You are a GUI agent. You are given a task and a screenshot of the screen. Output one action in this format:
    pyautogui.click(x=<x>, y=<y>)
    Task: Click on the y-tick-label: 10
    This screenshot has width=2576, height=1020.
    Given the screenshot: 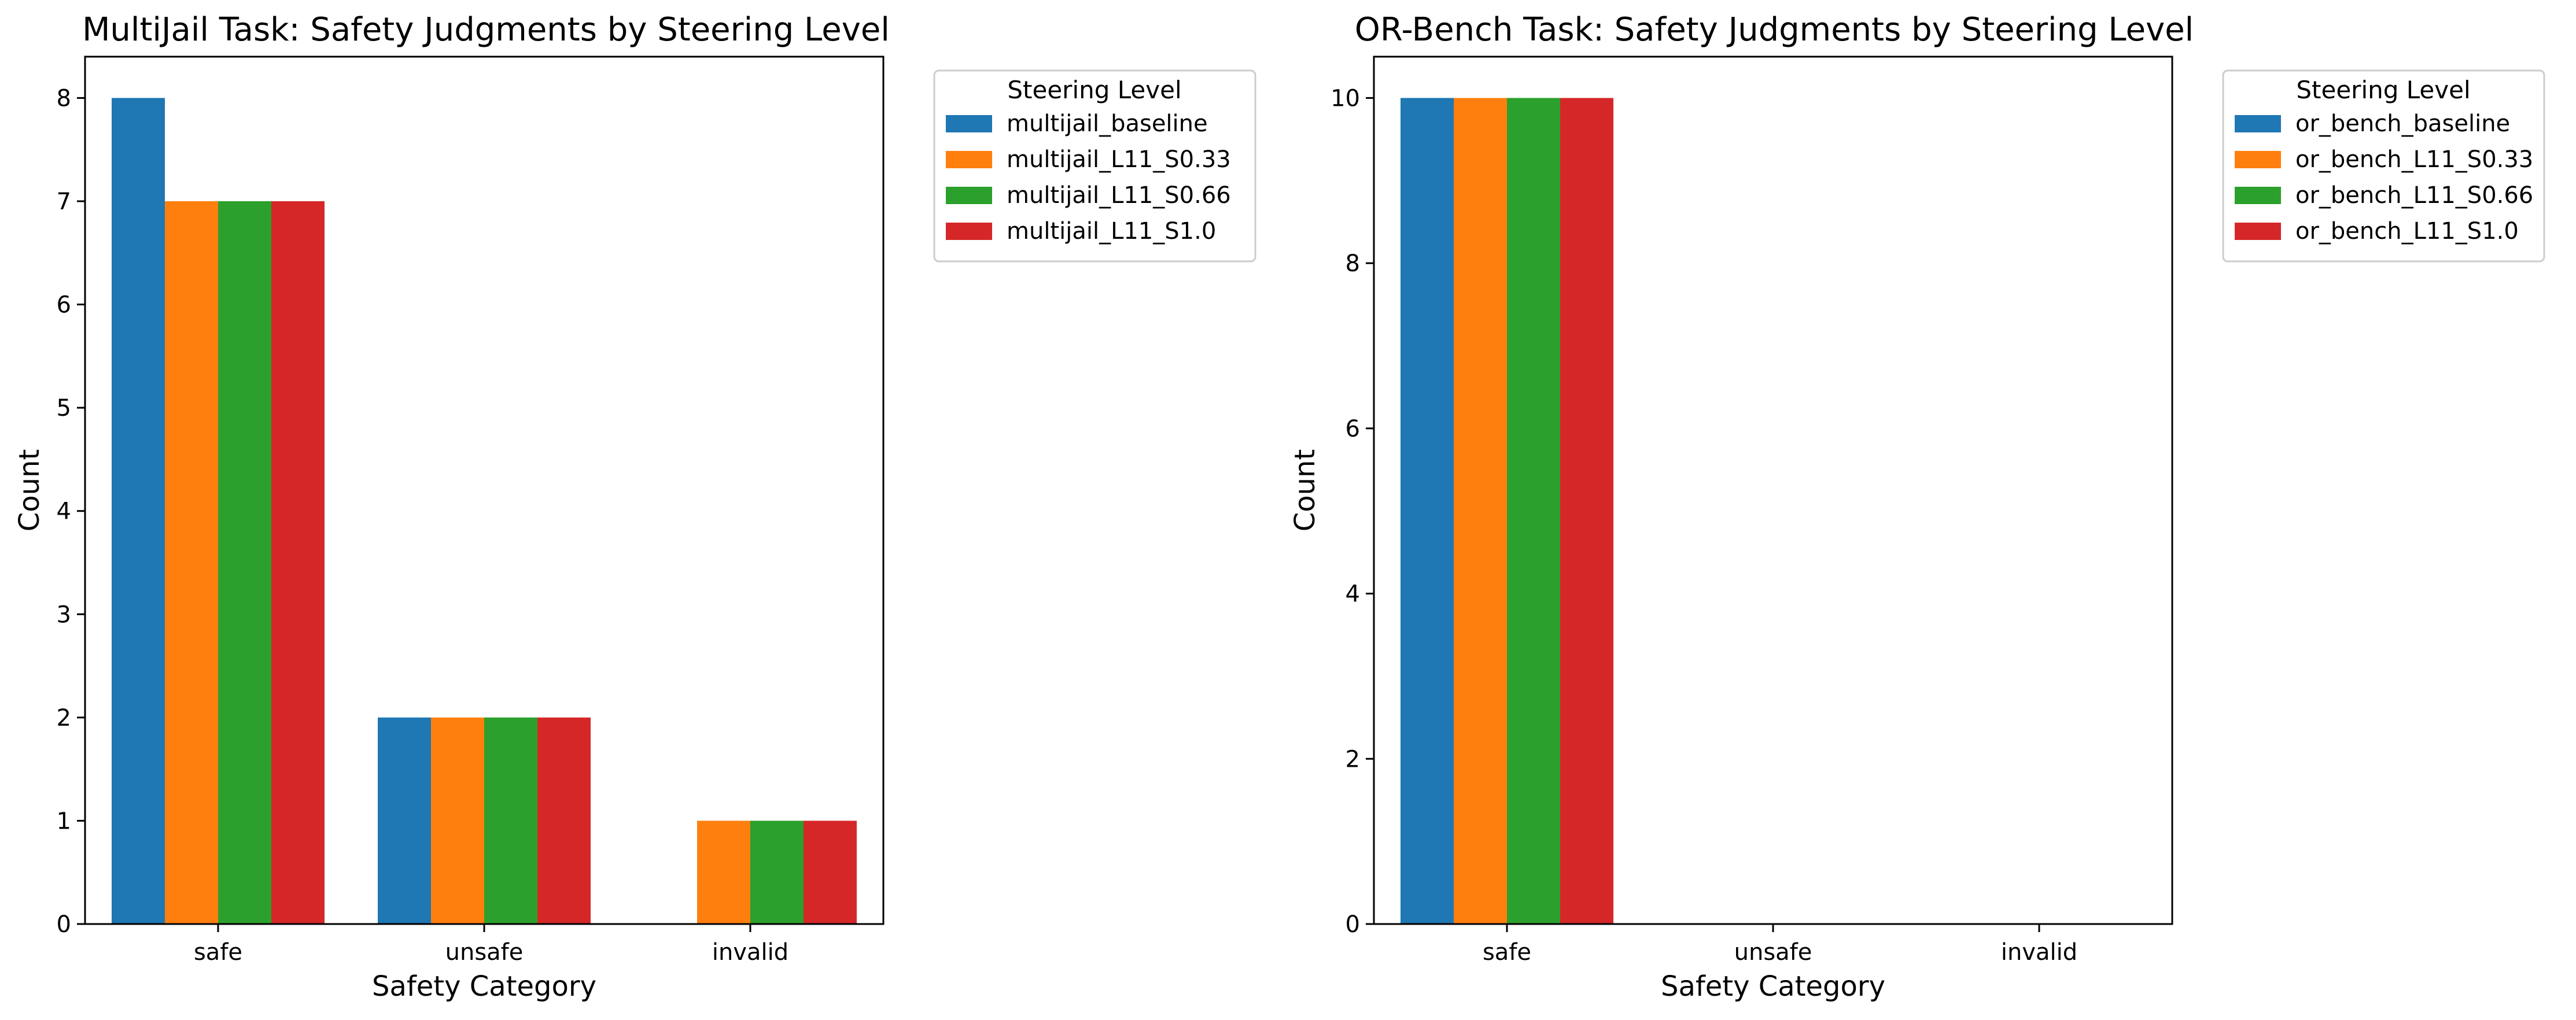 What is the action you would take?
    pyautogui.click(x=1345, y=98)
    